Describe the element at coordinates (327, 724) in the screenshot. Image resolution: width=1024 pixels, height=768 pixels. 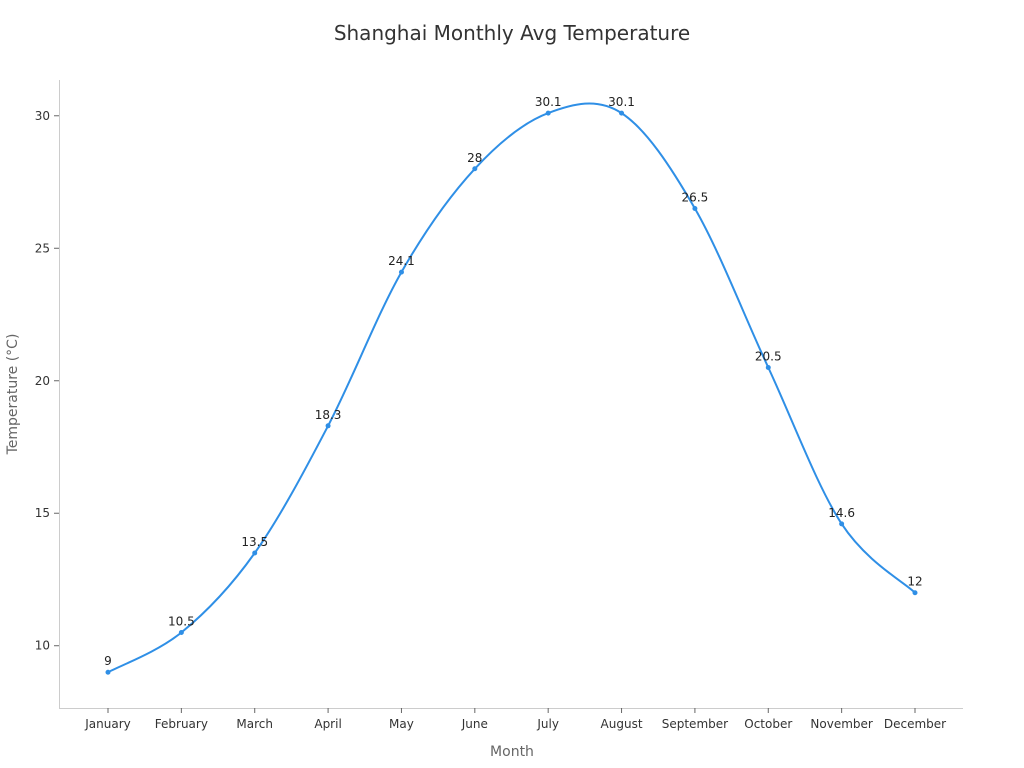
I see `x-tick-label: April` at that location.